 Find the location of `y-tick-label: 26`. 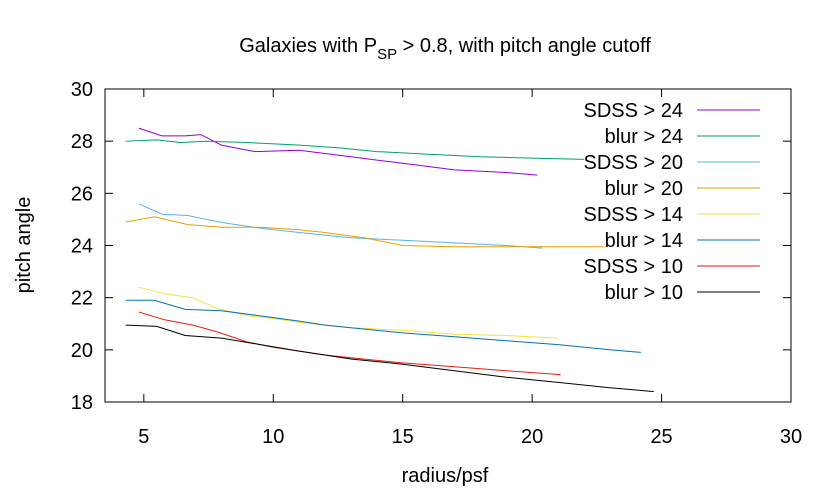

y-tick-label: 26 is located at coordinates (82, 194).